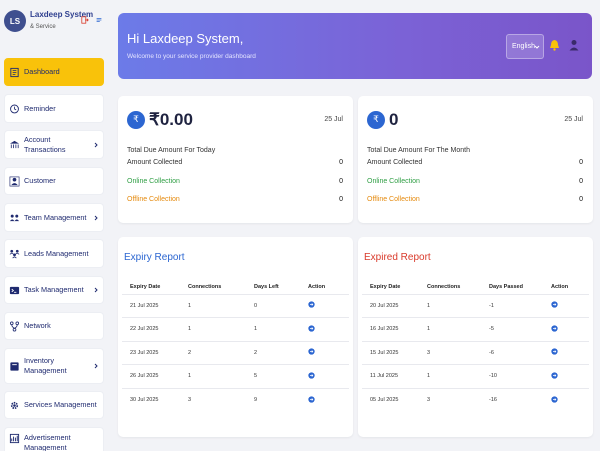 The width and height of the screenshot is (600, 451). I want to click on sidebar-item-label: Services Management, so click(60, 404).